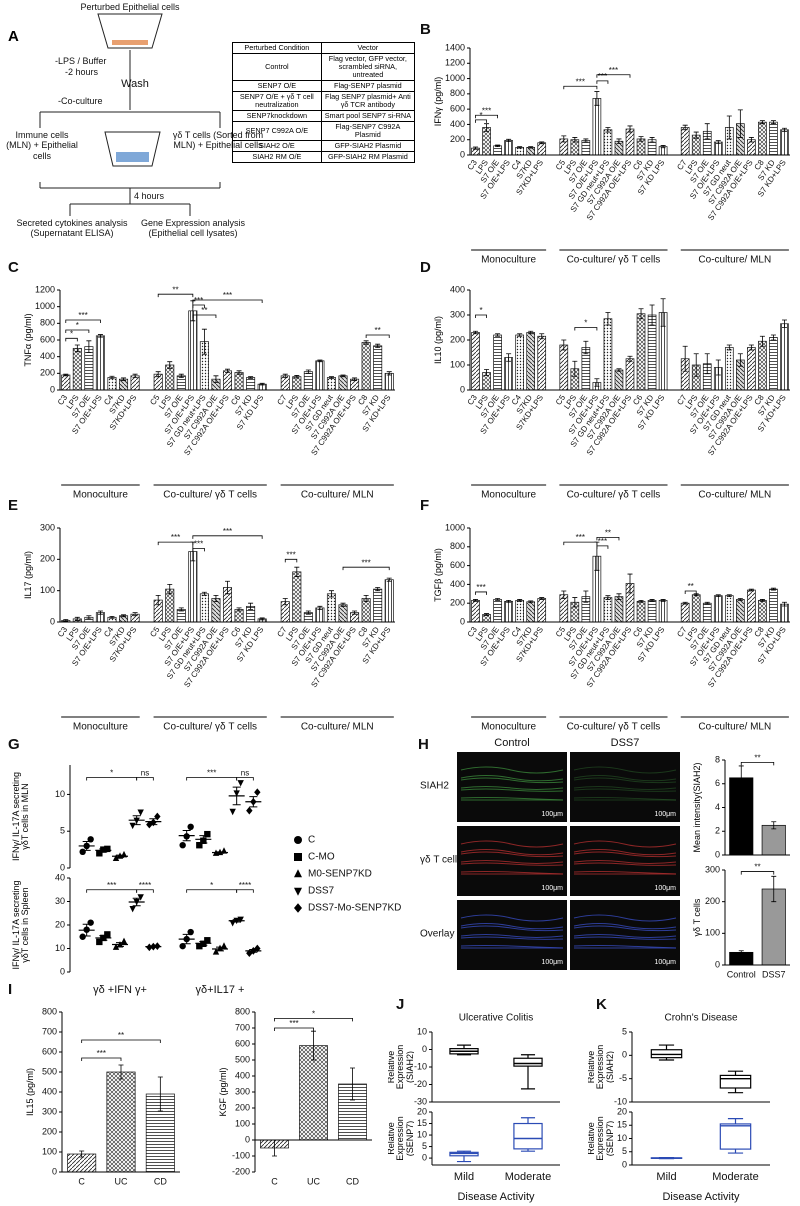 Image resolution: width=800 pixels, height=1206 pixels. I want to click on y-axis-label-box: KGF (pg/ml), so click(223, 1092).